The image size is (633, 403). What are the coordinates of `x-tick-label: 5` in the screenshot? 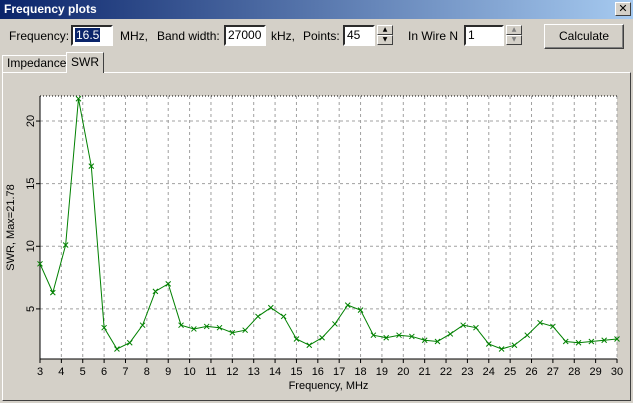 It's located at (83, 372).